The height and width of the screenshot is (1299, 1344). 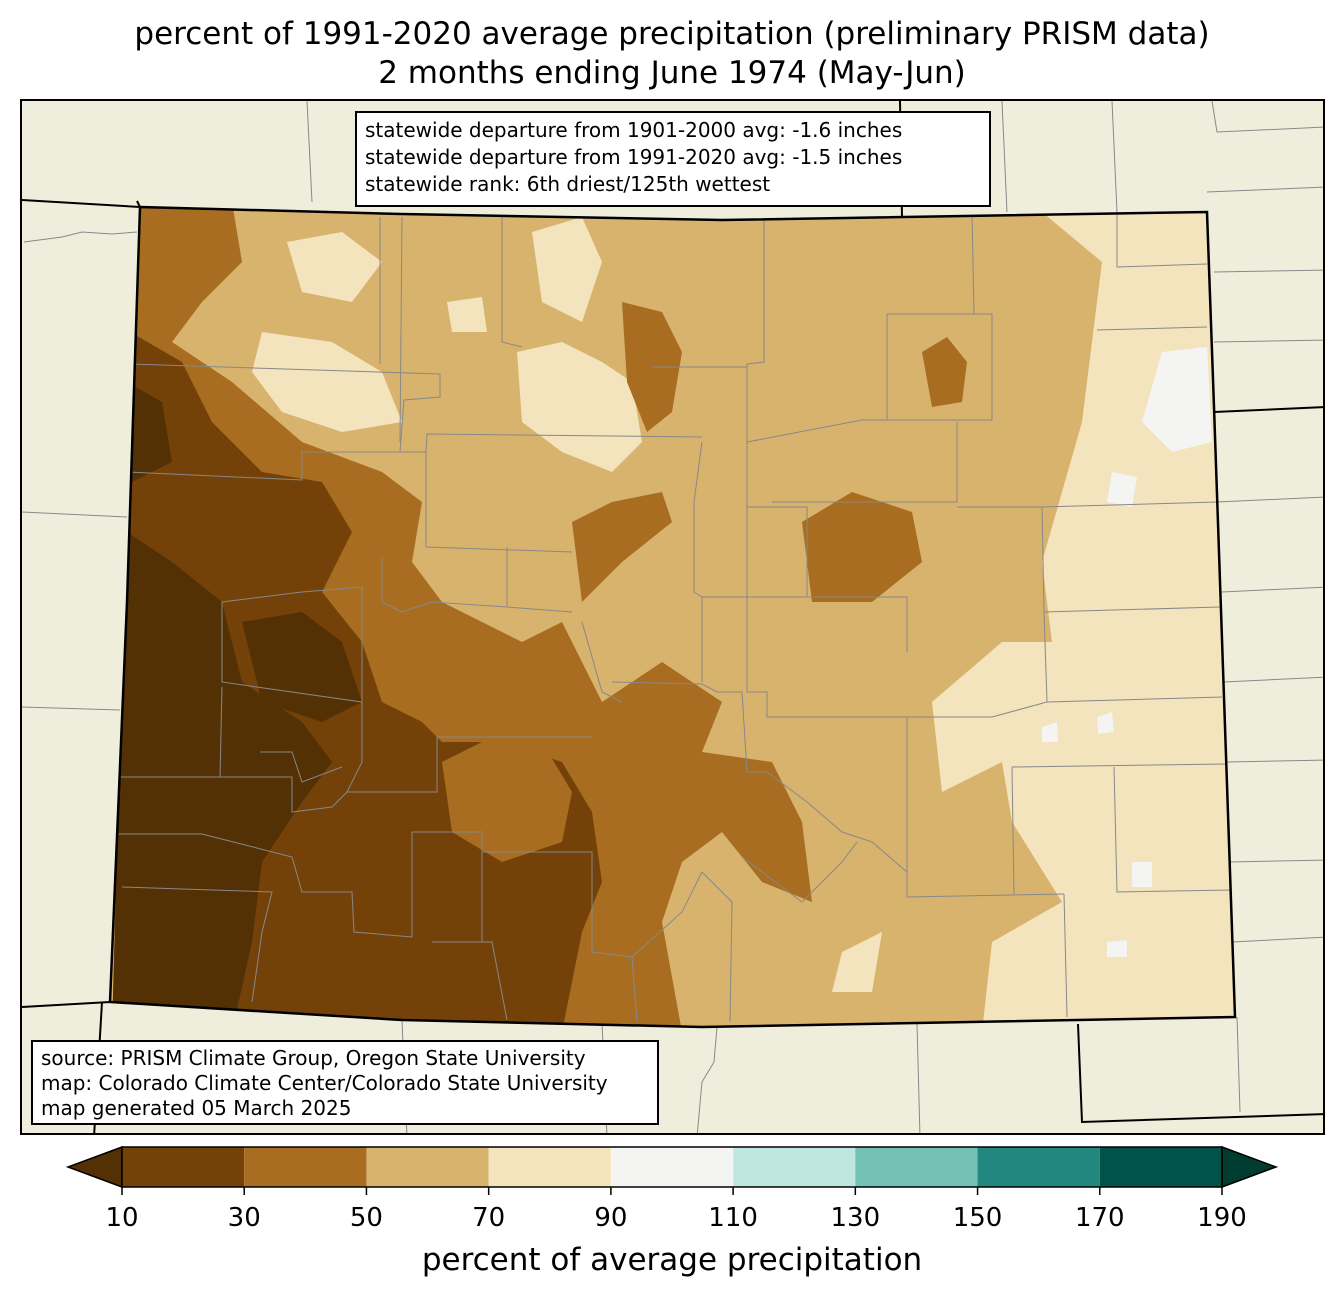 I want to click on colorbar-tick-label: 190, so click(x=1222, y=1218).